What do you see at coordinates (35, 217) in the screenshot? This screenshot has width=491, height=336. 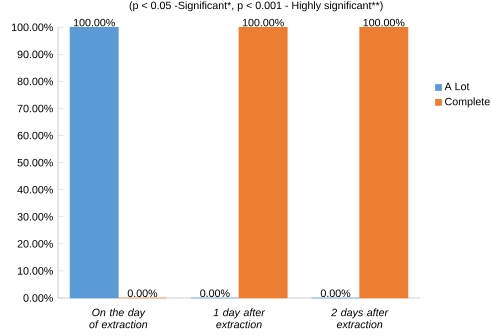 I see `y-tick-label: 30.00%` at bounding box center [35, 217].